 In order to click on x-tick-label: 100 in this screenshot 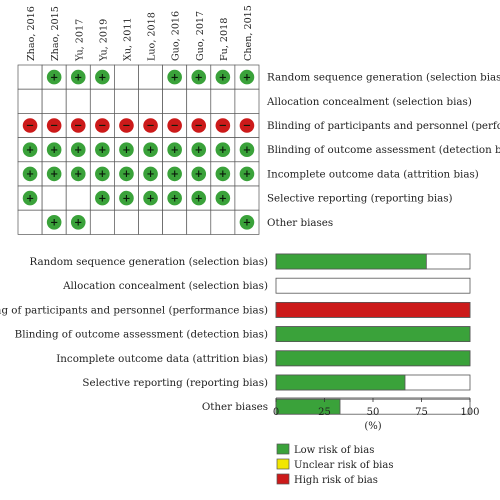, I will do `click(469, 412)`.